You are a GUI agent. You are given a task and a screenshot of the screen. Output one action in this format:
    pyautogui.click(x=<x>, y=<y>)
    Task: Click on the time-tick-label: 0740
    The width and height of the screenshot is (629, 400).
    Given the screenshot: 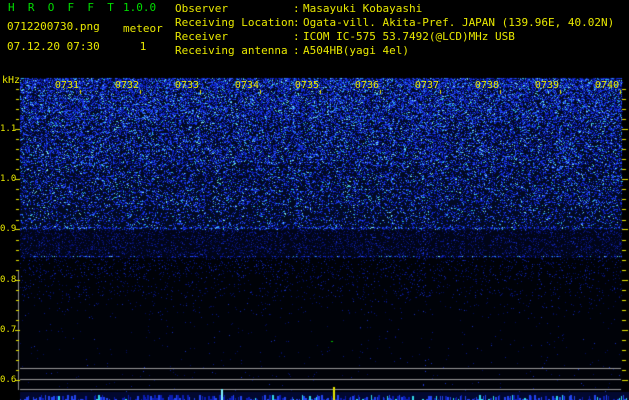 What is the action you would take?
    pyautogui.click(x=606, y=85)
    